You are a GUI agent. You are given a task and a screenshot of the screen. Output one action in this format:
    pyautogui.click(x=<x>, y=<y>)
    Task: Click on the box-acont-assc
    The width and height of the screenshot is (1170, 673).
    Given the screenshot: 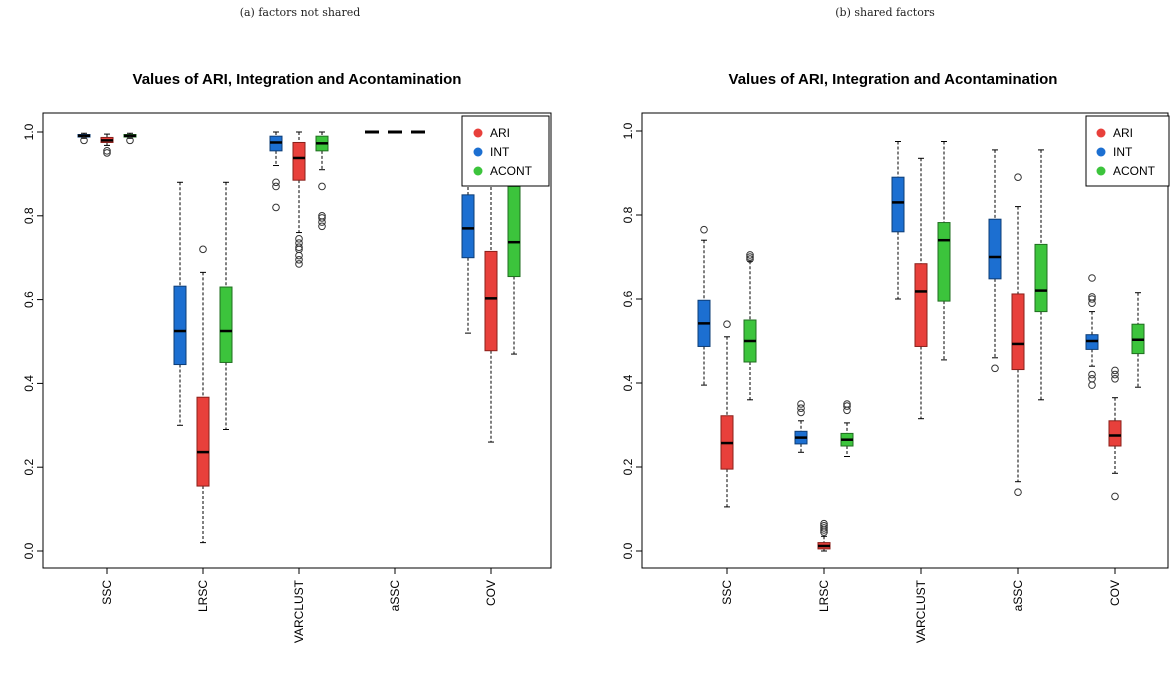 What is the action you would take?
    pyautogui.click(x=1041, y=275)
    